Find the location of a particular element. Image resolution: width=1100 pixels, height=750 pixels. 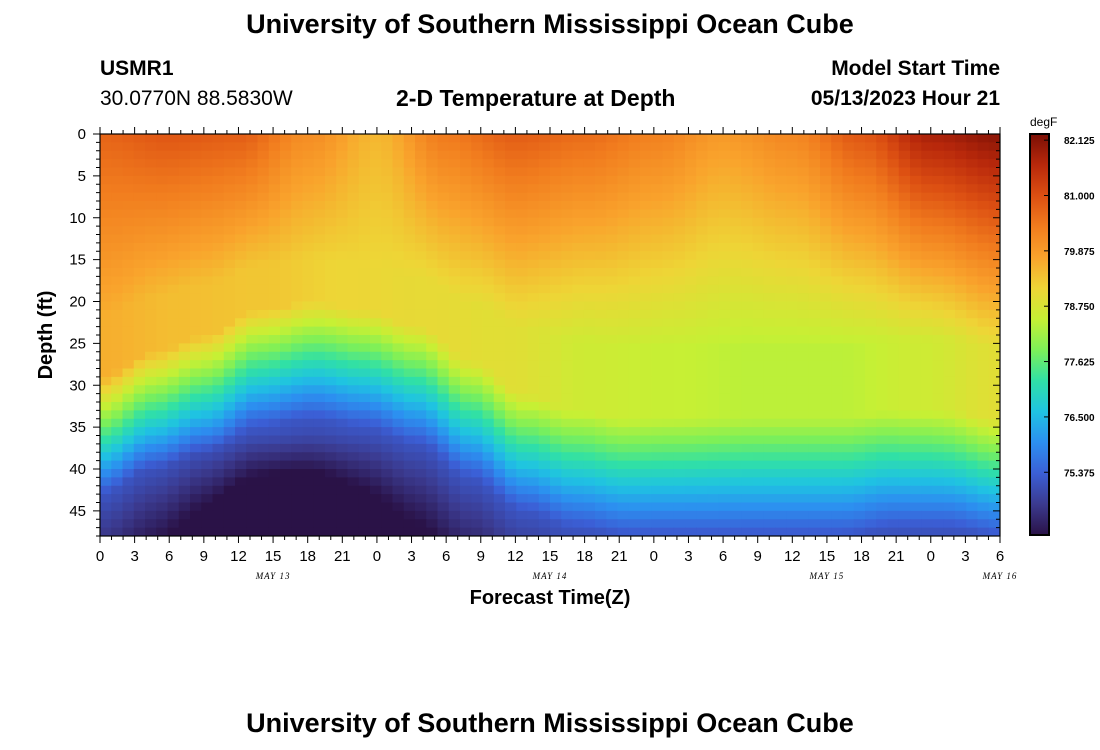

x-tick-label: 3 is located at coordinates (688, 556).